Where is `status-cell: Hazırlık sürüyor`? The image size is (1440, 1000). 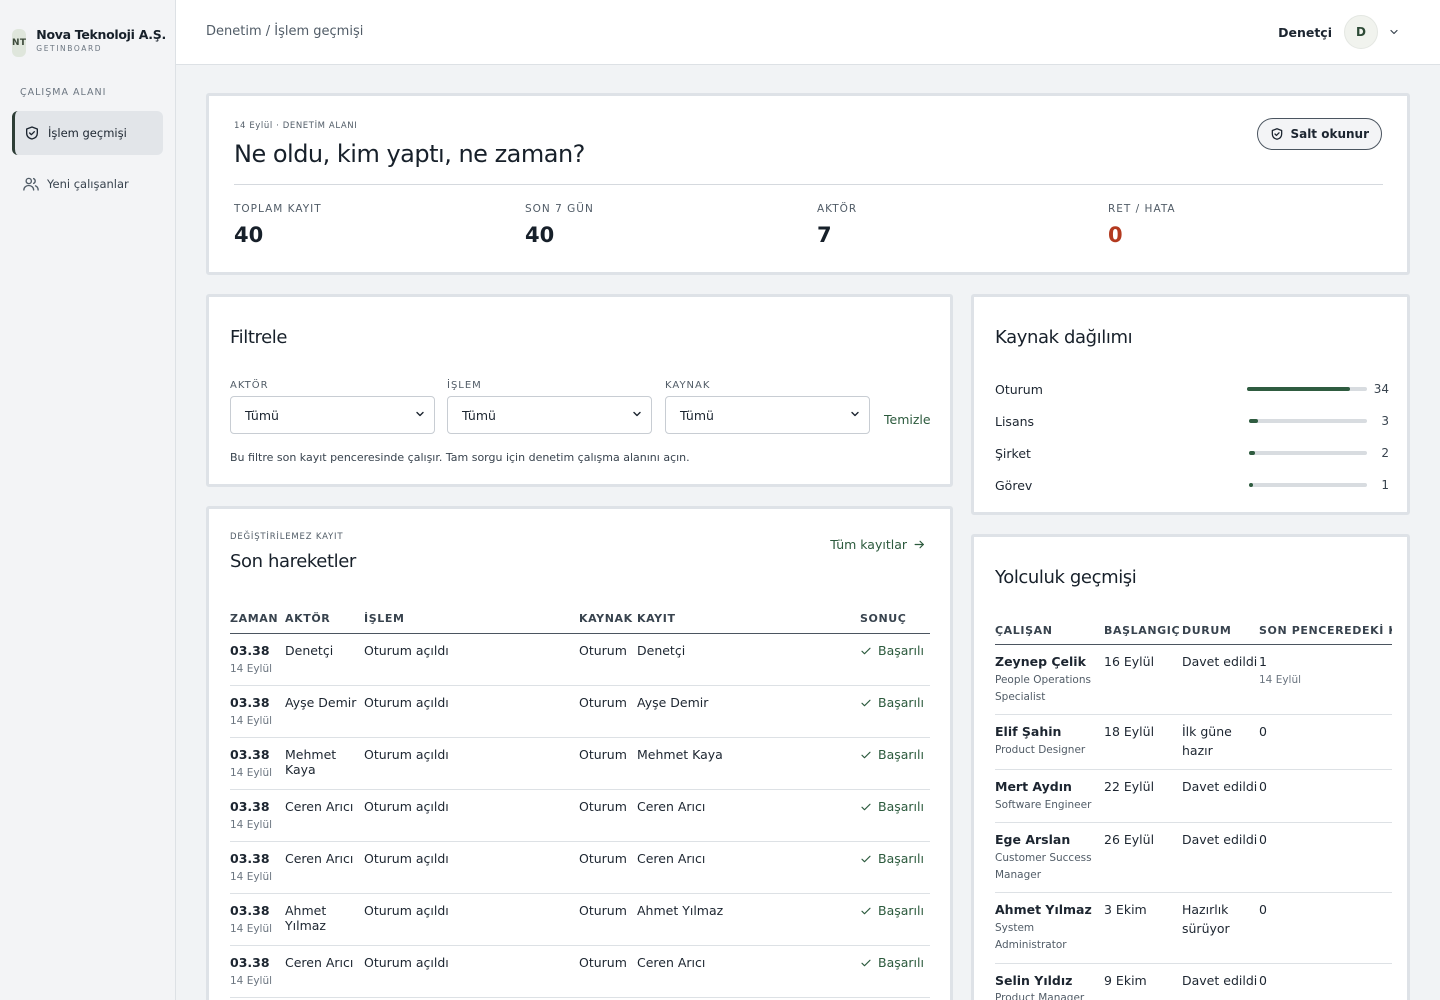
status-cell: Hazırlık sürüyor is located at coordinates (1220, 928).